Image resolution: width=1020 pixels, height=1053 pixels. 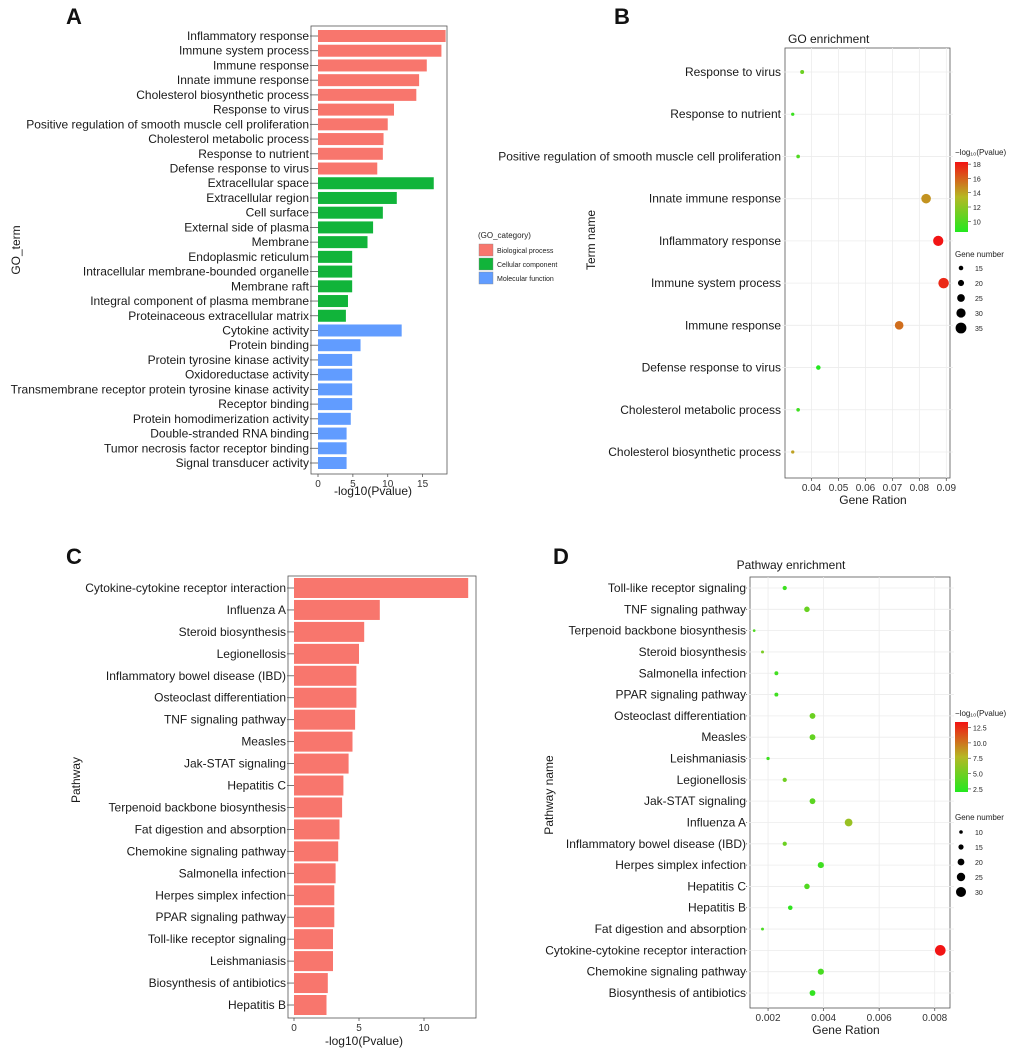 What do you see at coordinates (733, 72) in the screenshot?
I see `category-label: Response to virus` at bounding box center [733, 72].